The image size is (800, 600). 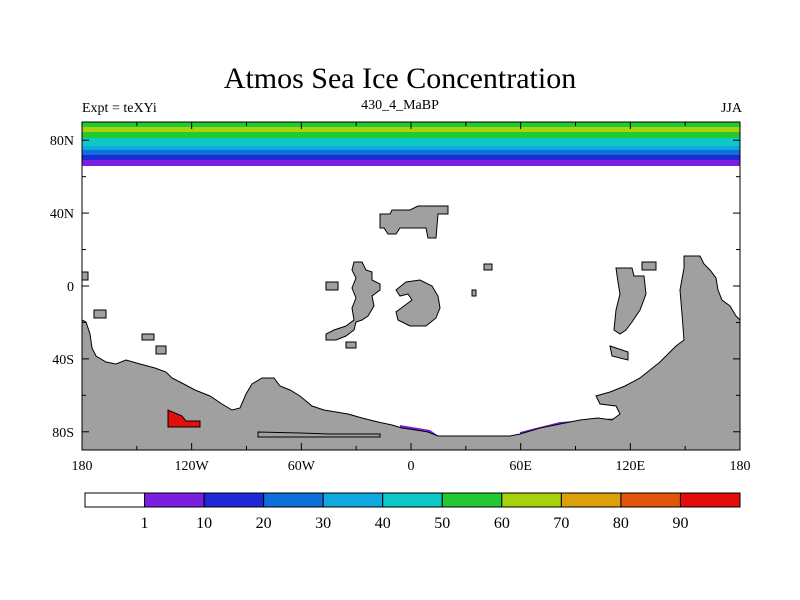 I want to click on colorbar-label: 10, so click(x=204, y=523).